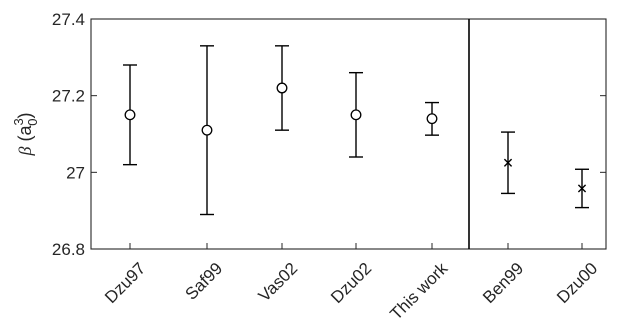  What do you see at coordinates (68, 19) in the screenshot?
I see `y-tick-label: 27.4` at bounding box center [68, 19].